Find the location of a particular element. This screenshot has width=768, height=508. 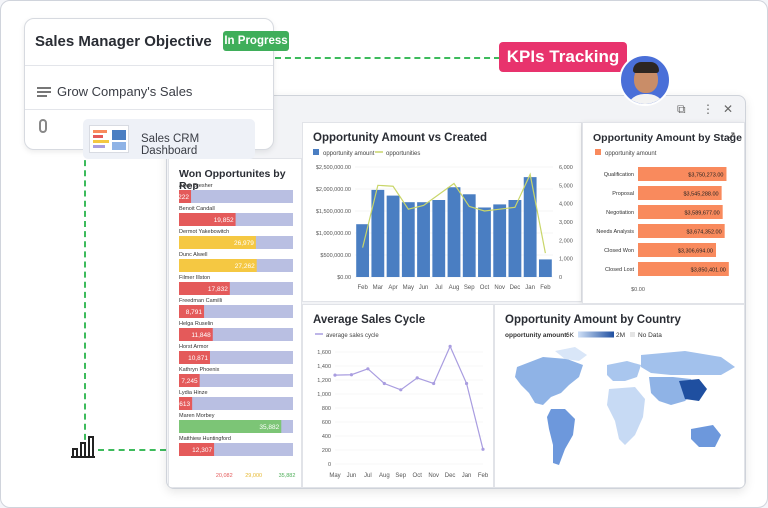

map-legend-max: 2M is located at coordinates (620, 335).